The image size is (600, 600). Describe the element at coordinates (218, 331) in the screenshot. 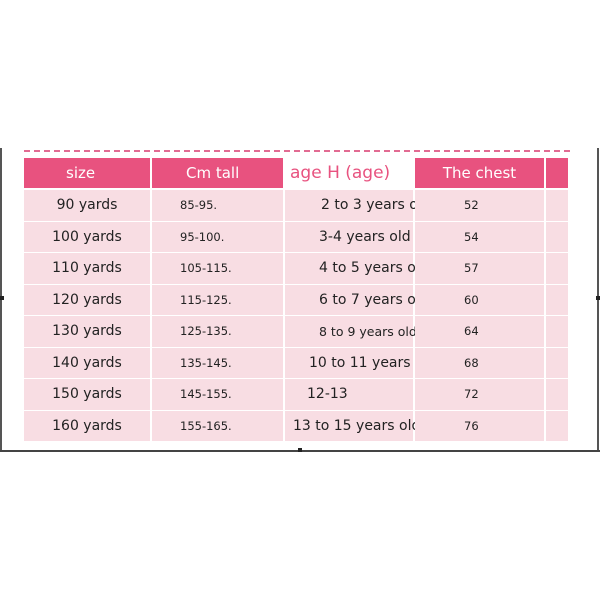

I see `height-cell: 125-135.` at that location.